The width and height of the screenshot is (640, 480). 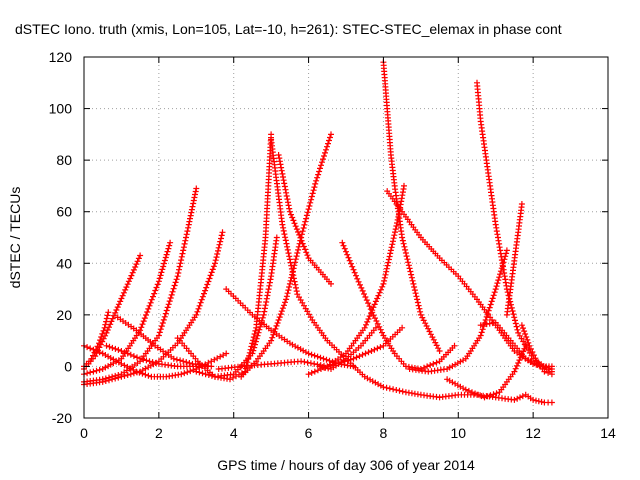 I want to click on series-s9, so click(x=224, y=257).